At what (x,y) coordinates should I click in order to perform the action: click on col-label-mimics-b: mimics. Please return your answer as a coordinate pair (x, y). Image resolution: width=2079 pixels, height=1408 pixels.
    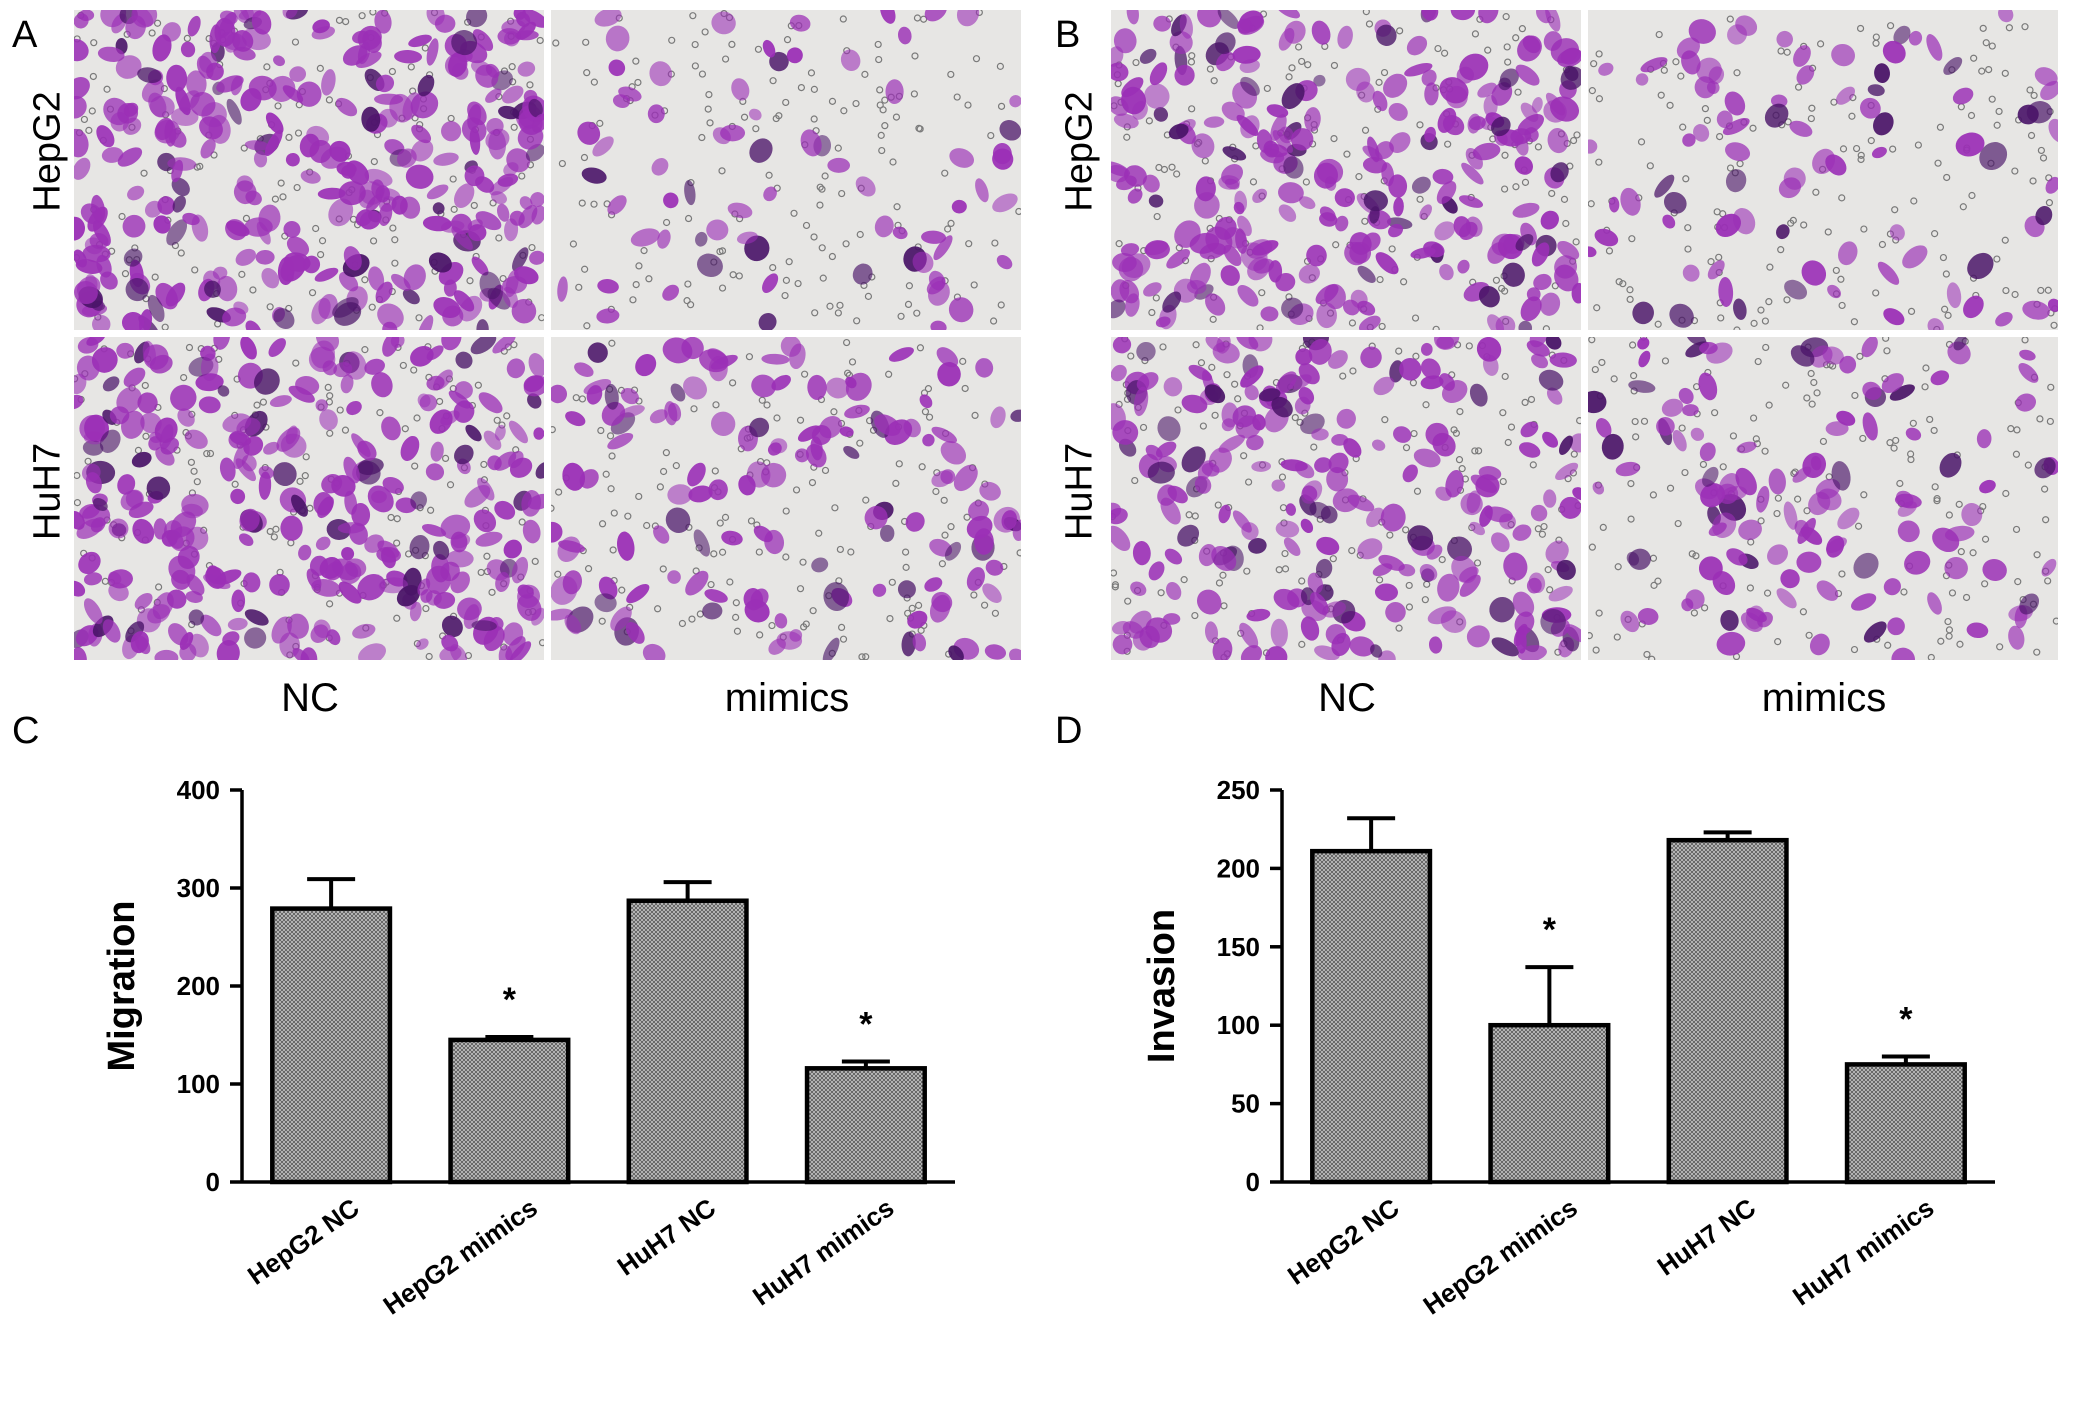
    Looking at the image, I should click on (1824, 698).